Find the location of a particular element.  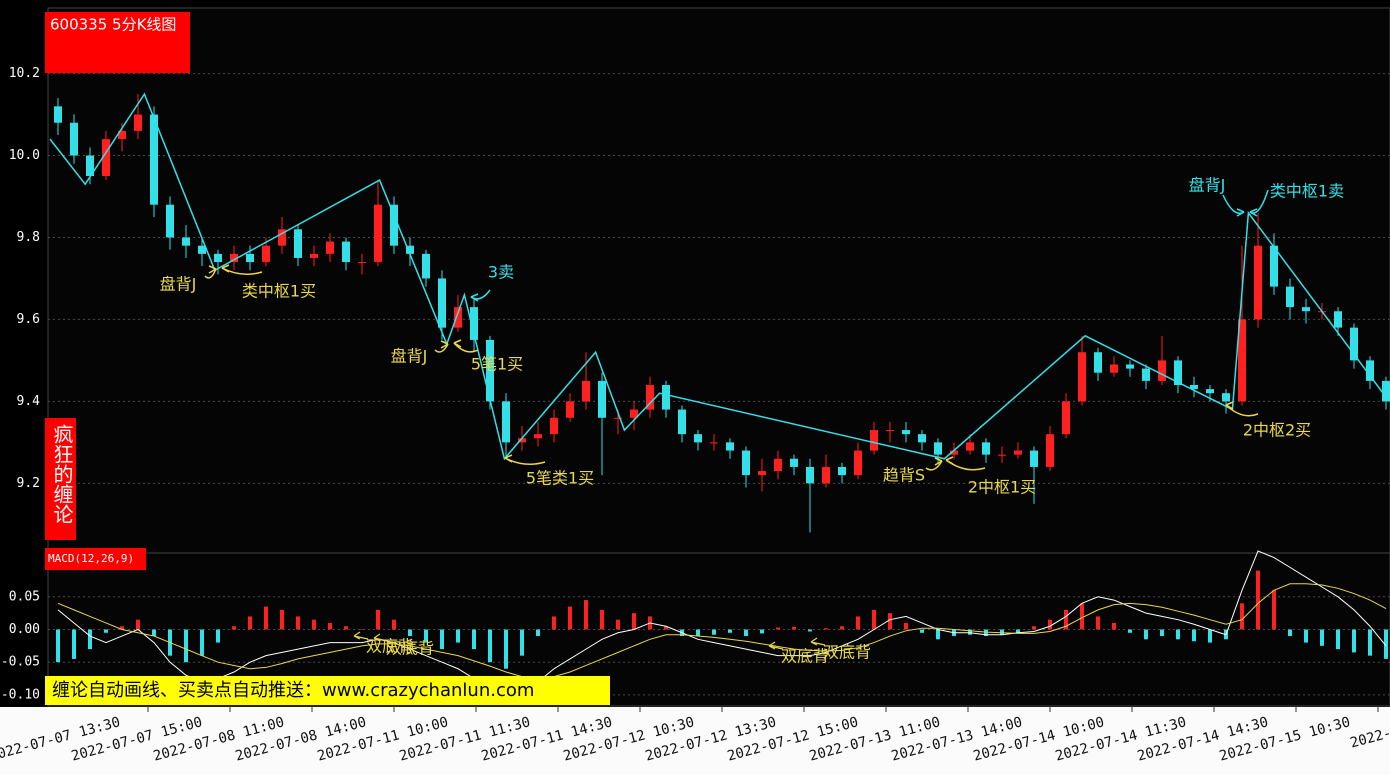

annotation: 盘背J is located at coordinates (409, 356).